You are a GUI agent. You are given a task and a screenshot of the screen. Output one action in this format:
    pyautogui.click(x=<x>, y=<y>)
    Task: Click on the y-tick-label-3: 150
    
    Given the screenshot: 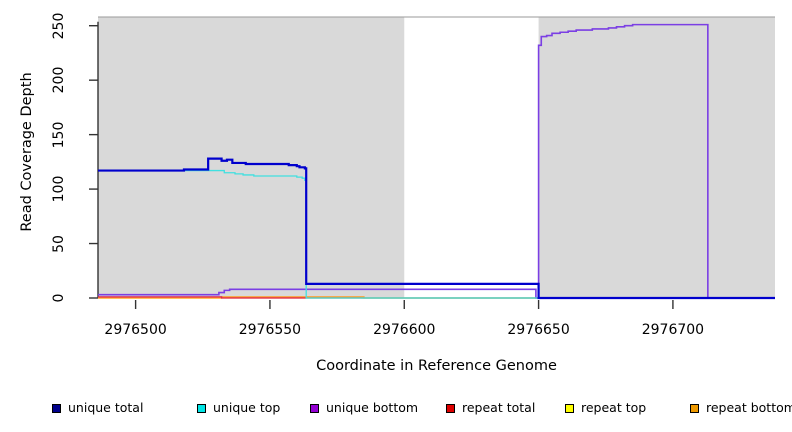 What is the action you would take?
    pyautogui.click(x=59, y=134)
    